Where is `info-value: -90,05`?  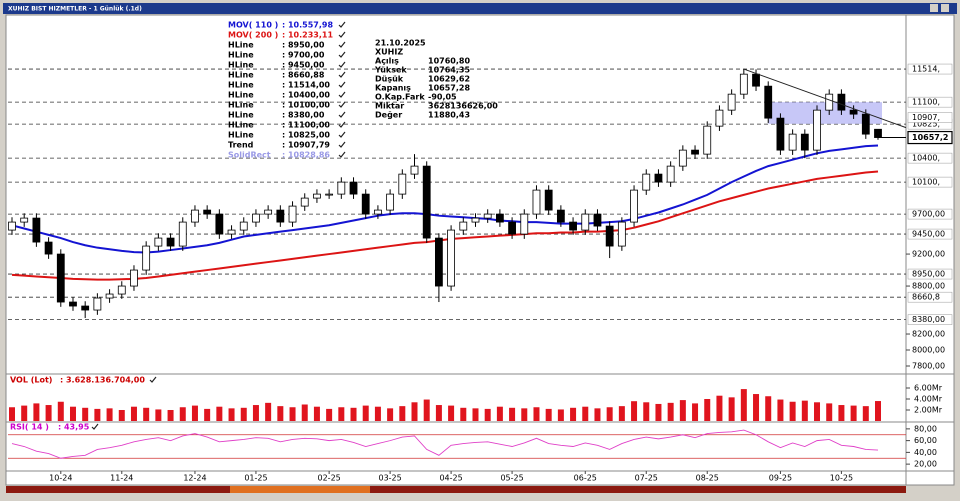 info-value: -90,05 is located at coordinates (442, 97).